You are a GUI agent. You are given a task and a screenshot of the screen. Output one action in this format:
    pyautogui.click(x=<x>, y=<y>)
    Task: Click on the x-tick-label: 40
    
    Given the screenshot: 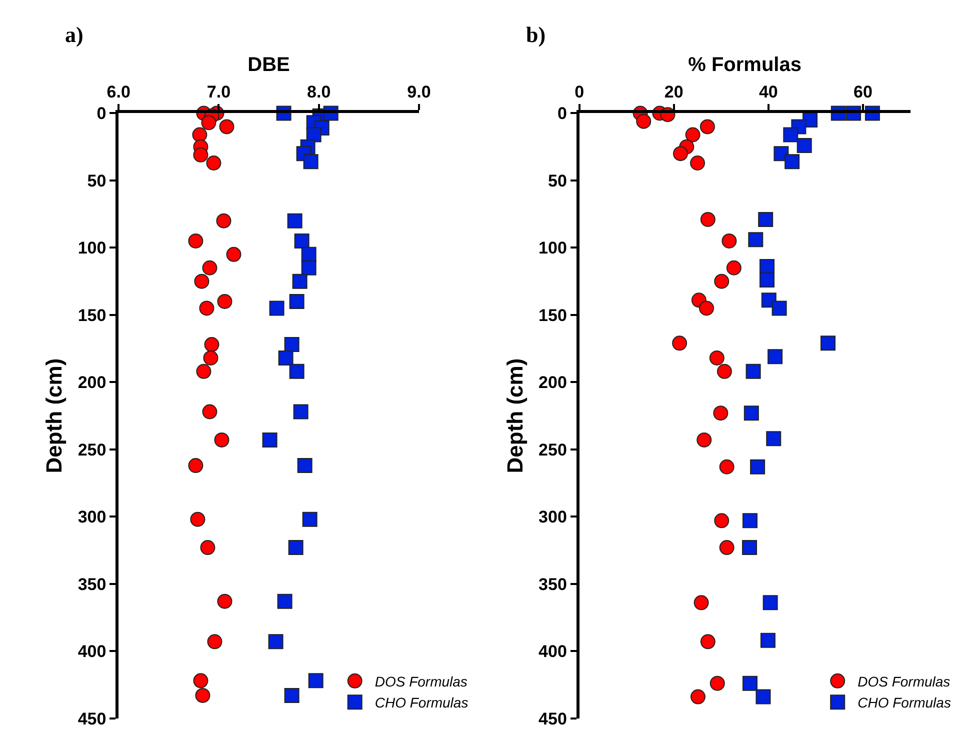 What is the action you would take?
    pyautogui.click(x=768, y=92)
    